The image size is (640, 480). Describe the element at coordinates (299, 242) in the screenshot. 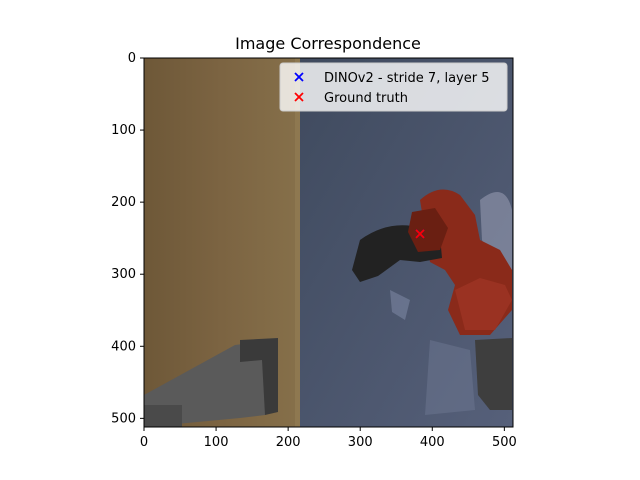

I see `wood-edge` at that location.